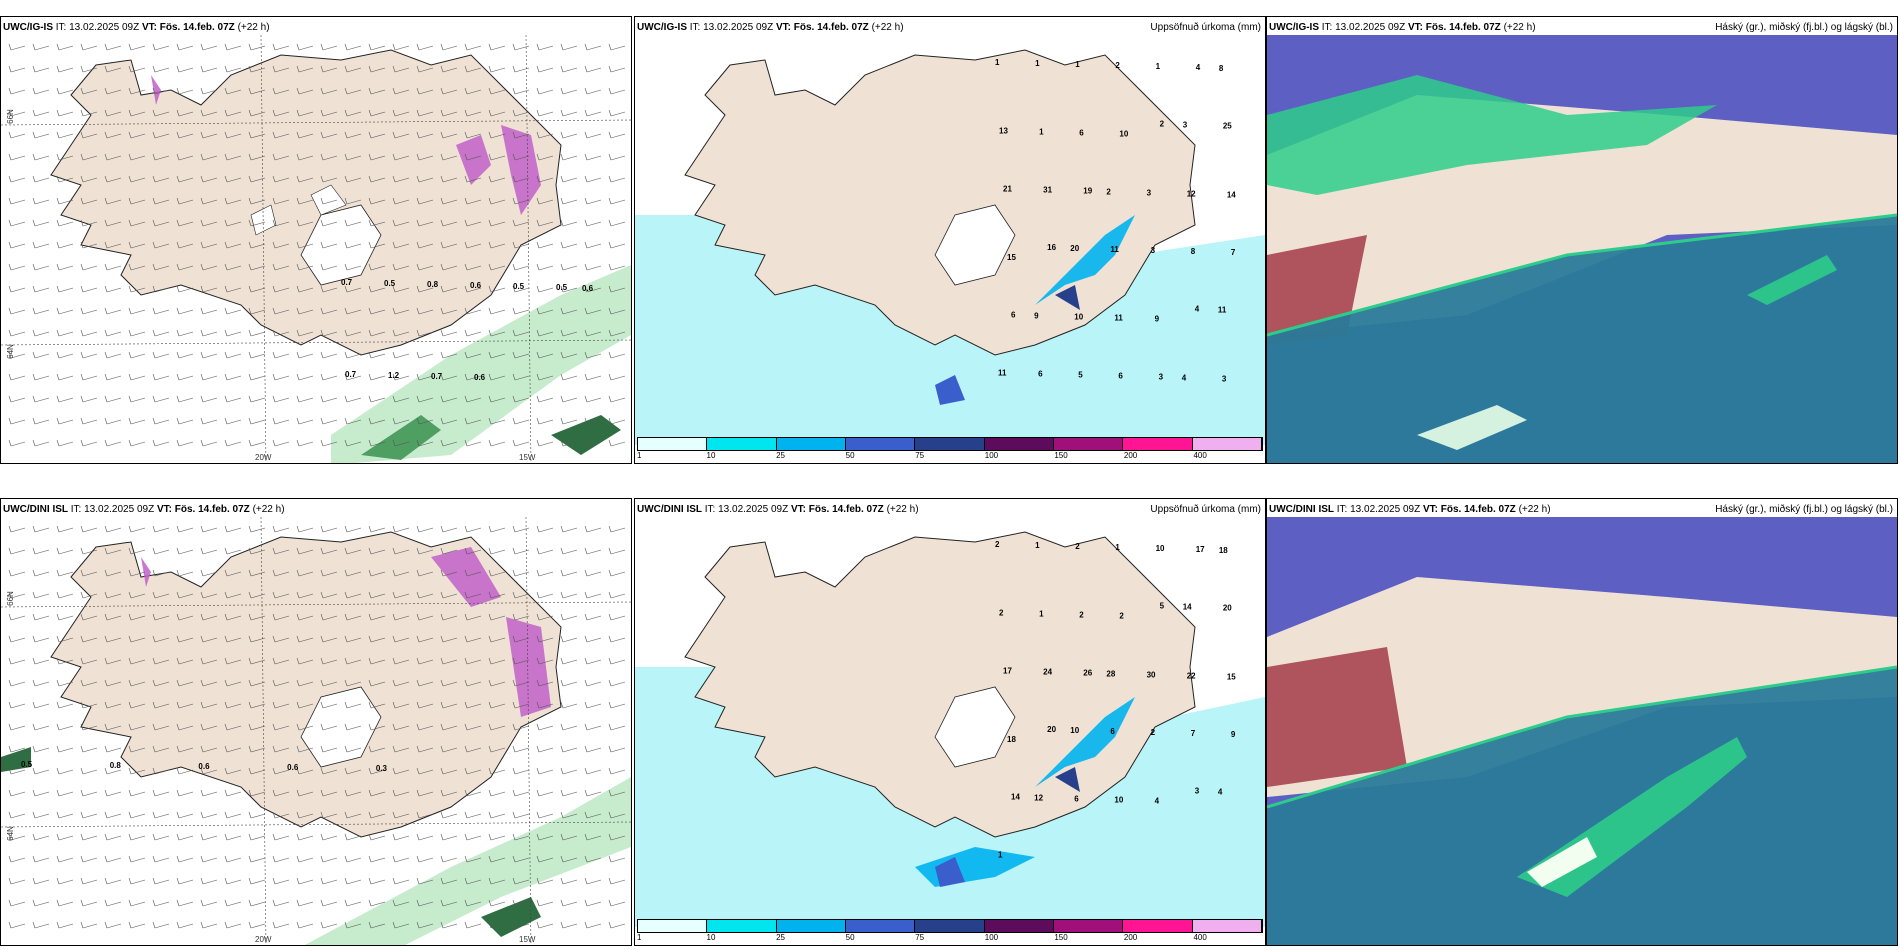 This screenshot has height=950, width=1900. Describe the element at coordinates (293, 767) in the screenshot. I see `value-label: 0.6` at that location.